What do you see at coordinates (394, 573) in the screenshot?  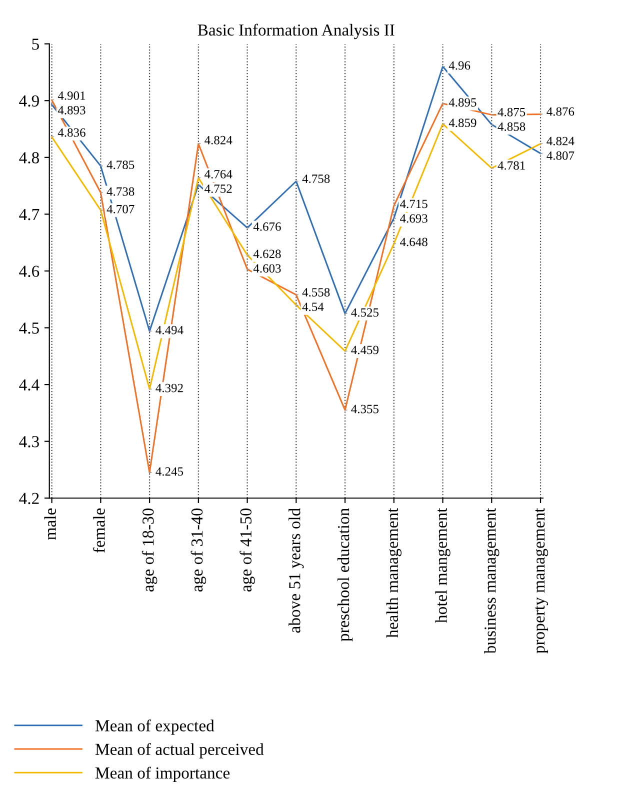 I see `x-tick-label: health management` at bounding box center [394, 573].